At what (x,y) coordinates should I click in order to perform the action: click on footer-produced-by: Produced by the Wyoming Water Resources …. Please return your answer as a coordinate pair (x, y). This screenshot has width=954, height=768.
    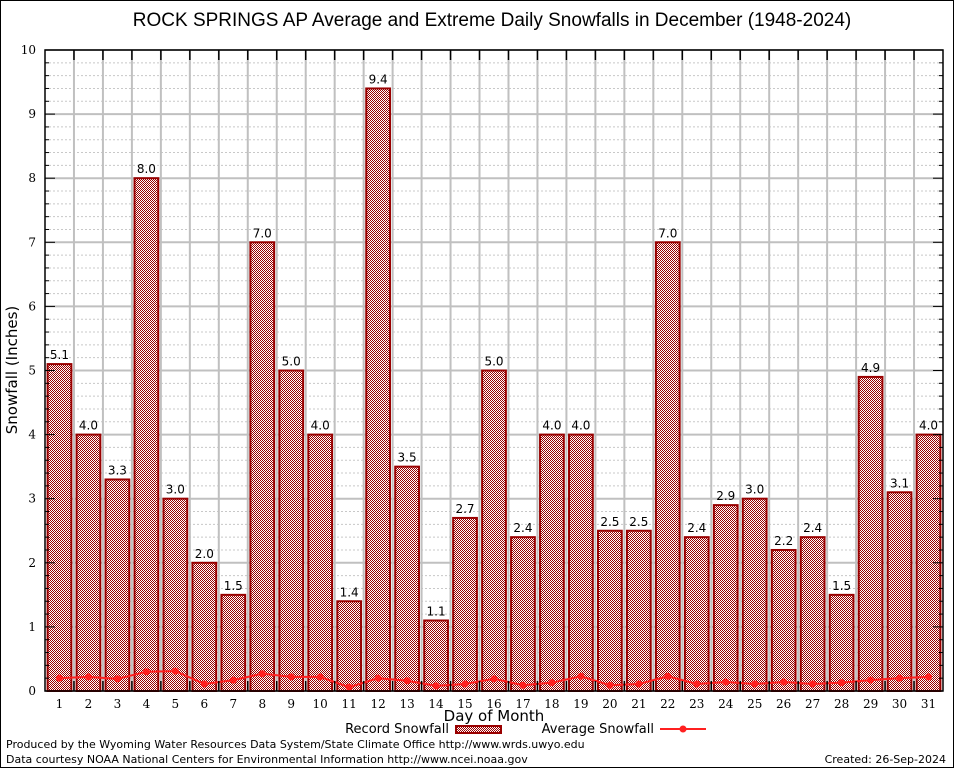
    Looking at the image, I should click on (295, 744).